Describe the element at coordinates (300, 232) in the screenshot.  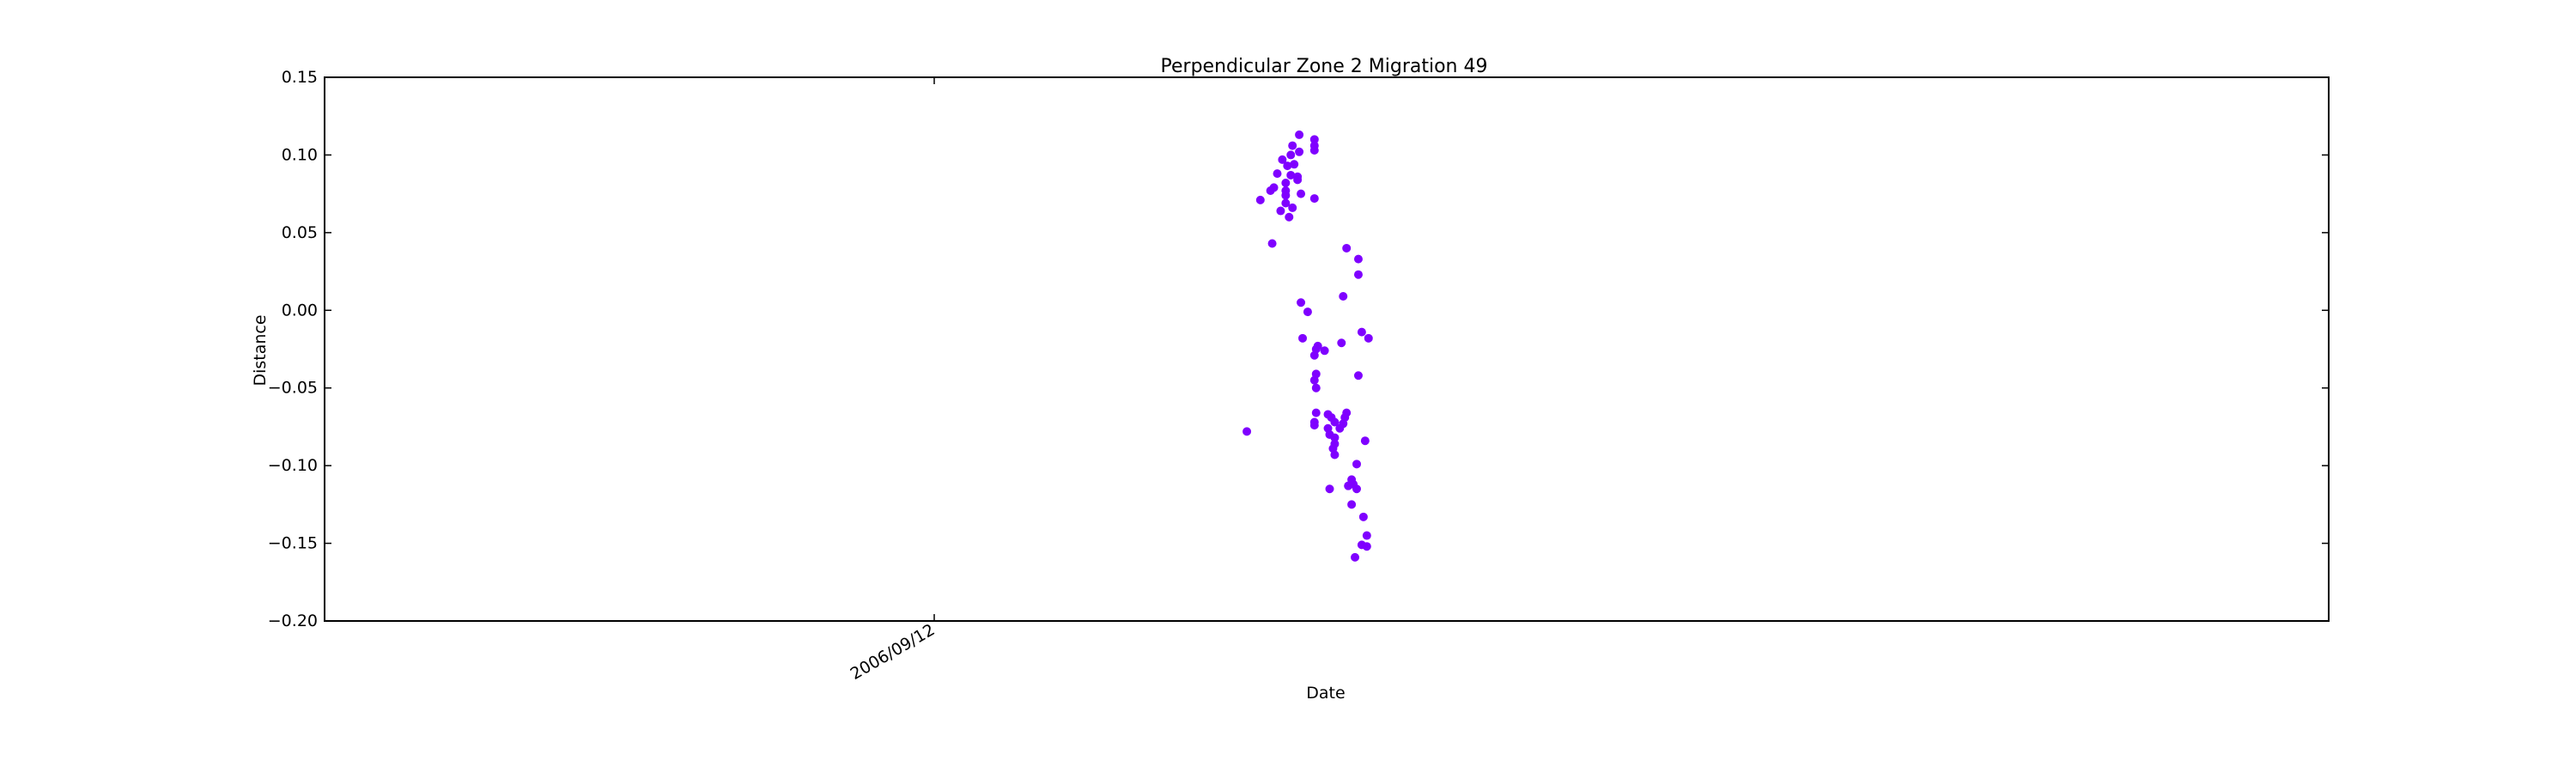
I see `y-tick-label: 0.05` at that location.